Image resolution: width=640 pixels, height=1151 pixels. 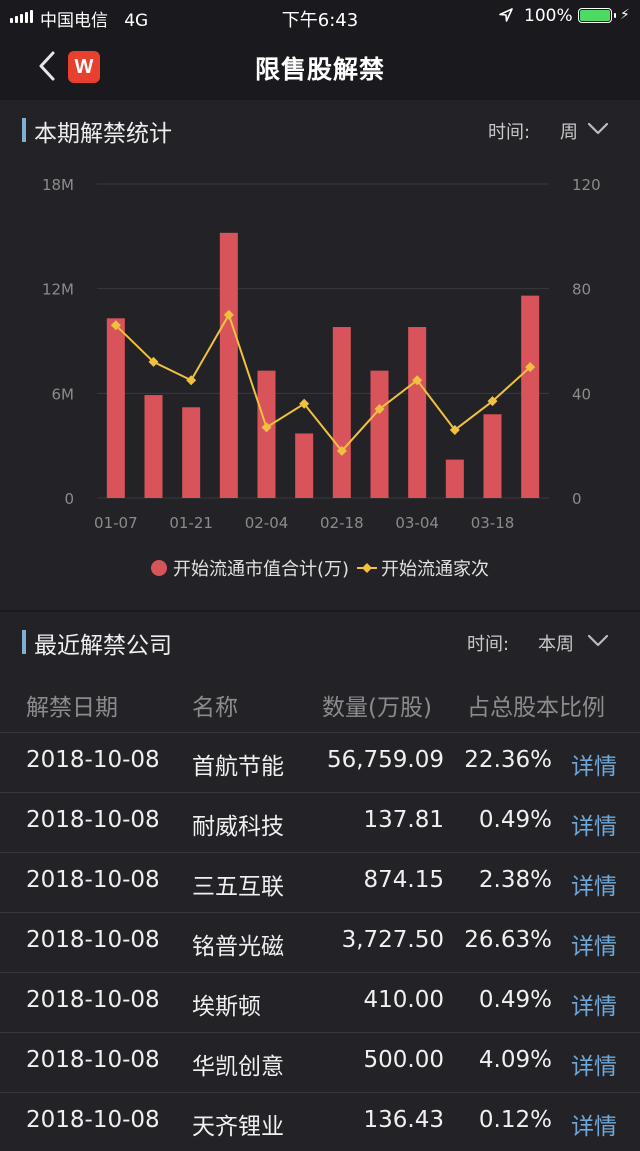 What do you see at coordinates (506, 15) in the screenshot?
I see `location-arrow-icon` at bounding box center [506, 15].